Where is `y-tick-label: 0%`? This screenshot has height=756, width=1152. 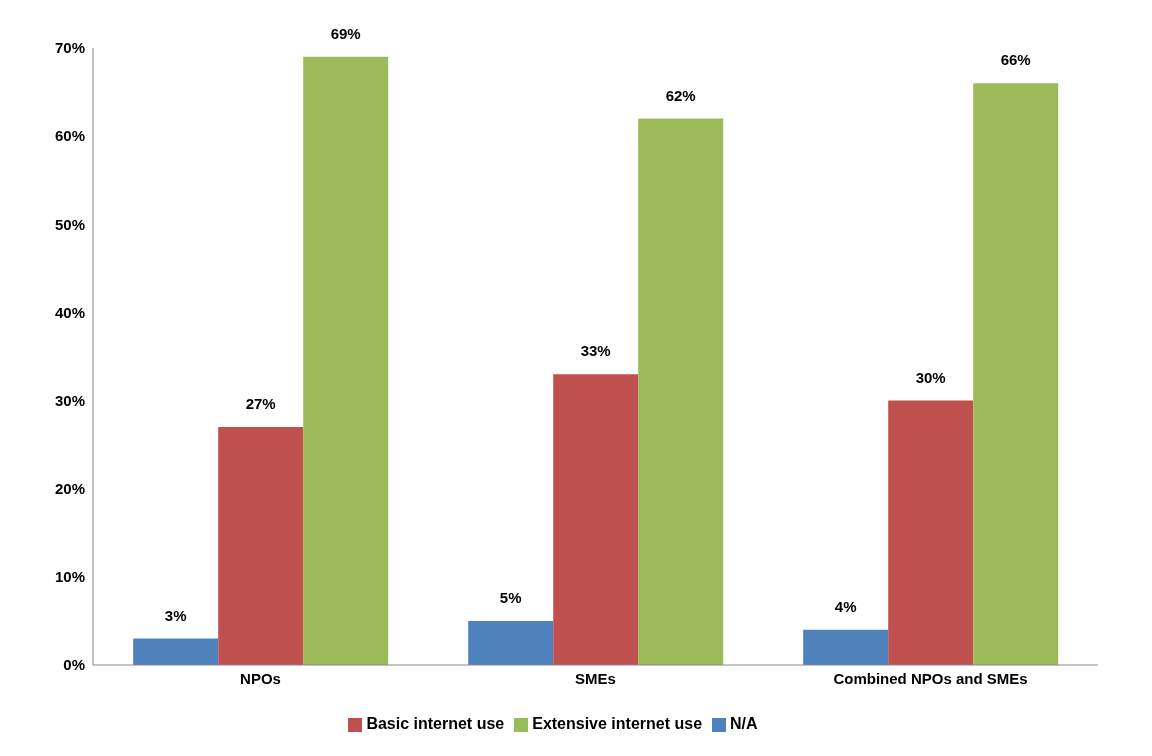 y-tick-label: 0% is located at coordinates (74, 665).